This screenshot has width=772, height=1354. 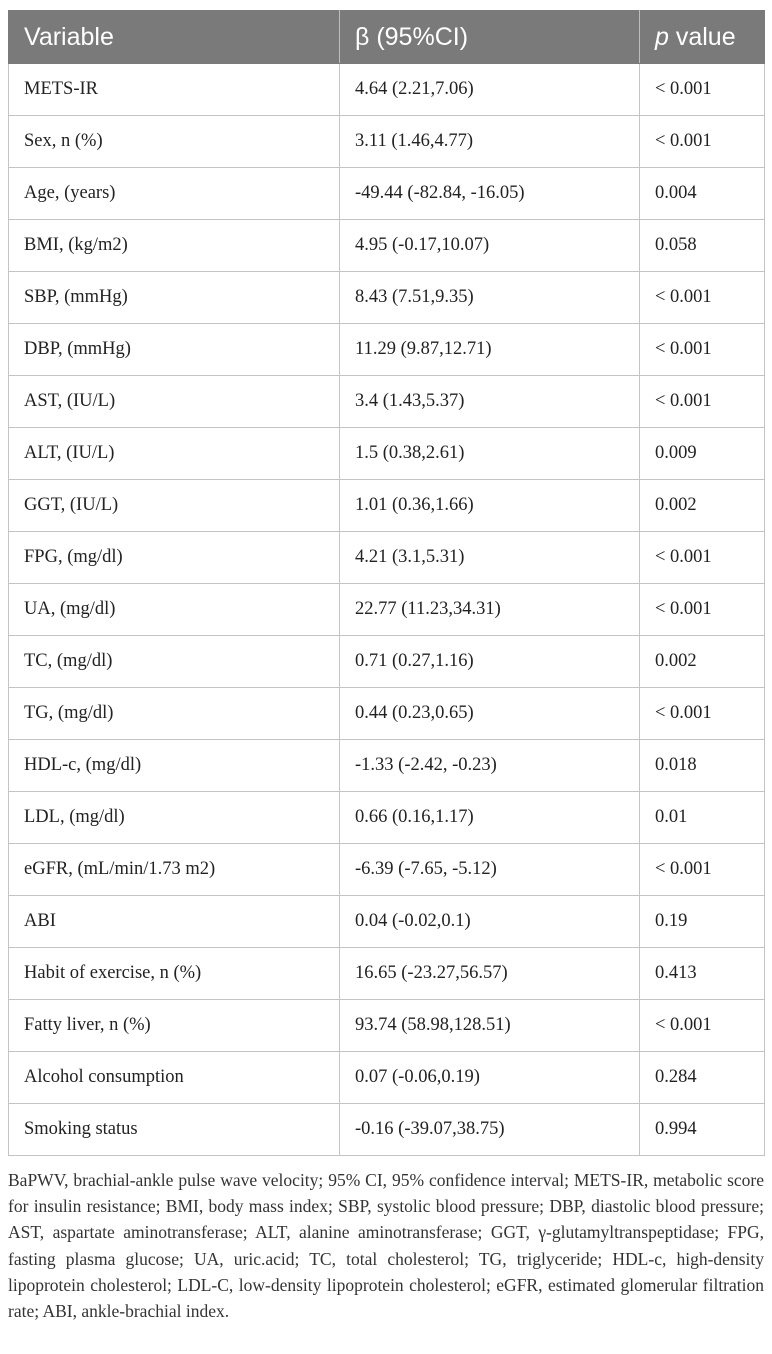 What do you see at coordinates (174, 661) in the screenshot?
I see `cell-variable: TC, (mg/dl)` at bounding box center [174, 661].